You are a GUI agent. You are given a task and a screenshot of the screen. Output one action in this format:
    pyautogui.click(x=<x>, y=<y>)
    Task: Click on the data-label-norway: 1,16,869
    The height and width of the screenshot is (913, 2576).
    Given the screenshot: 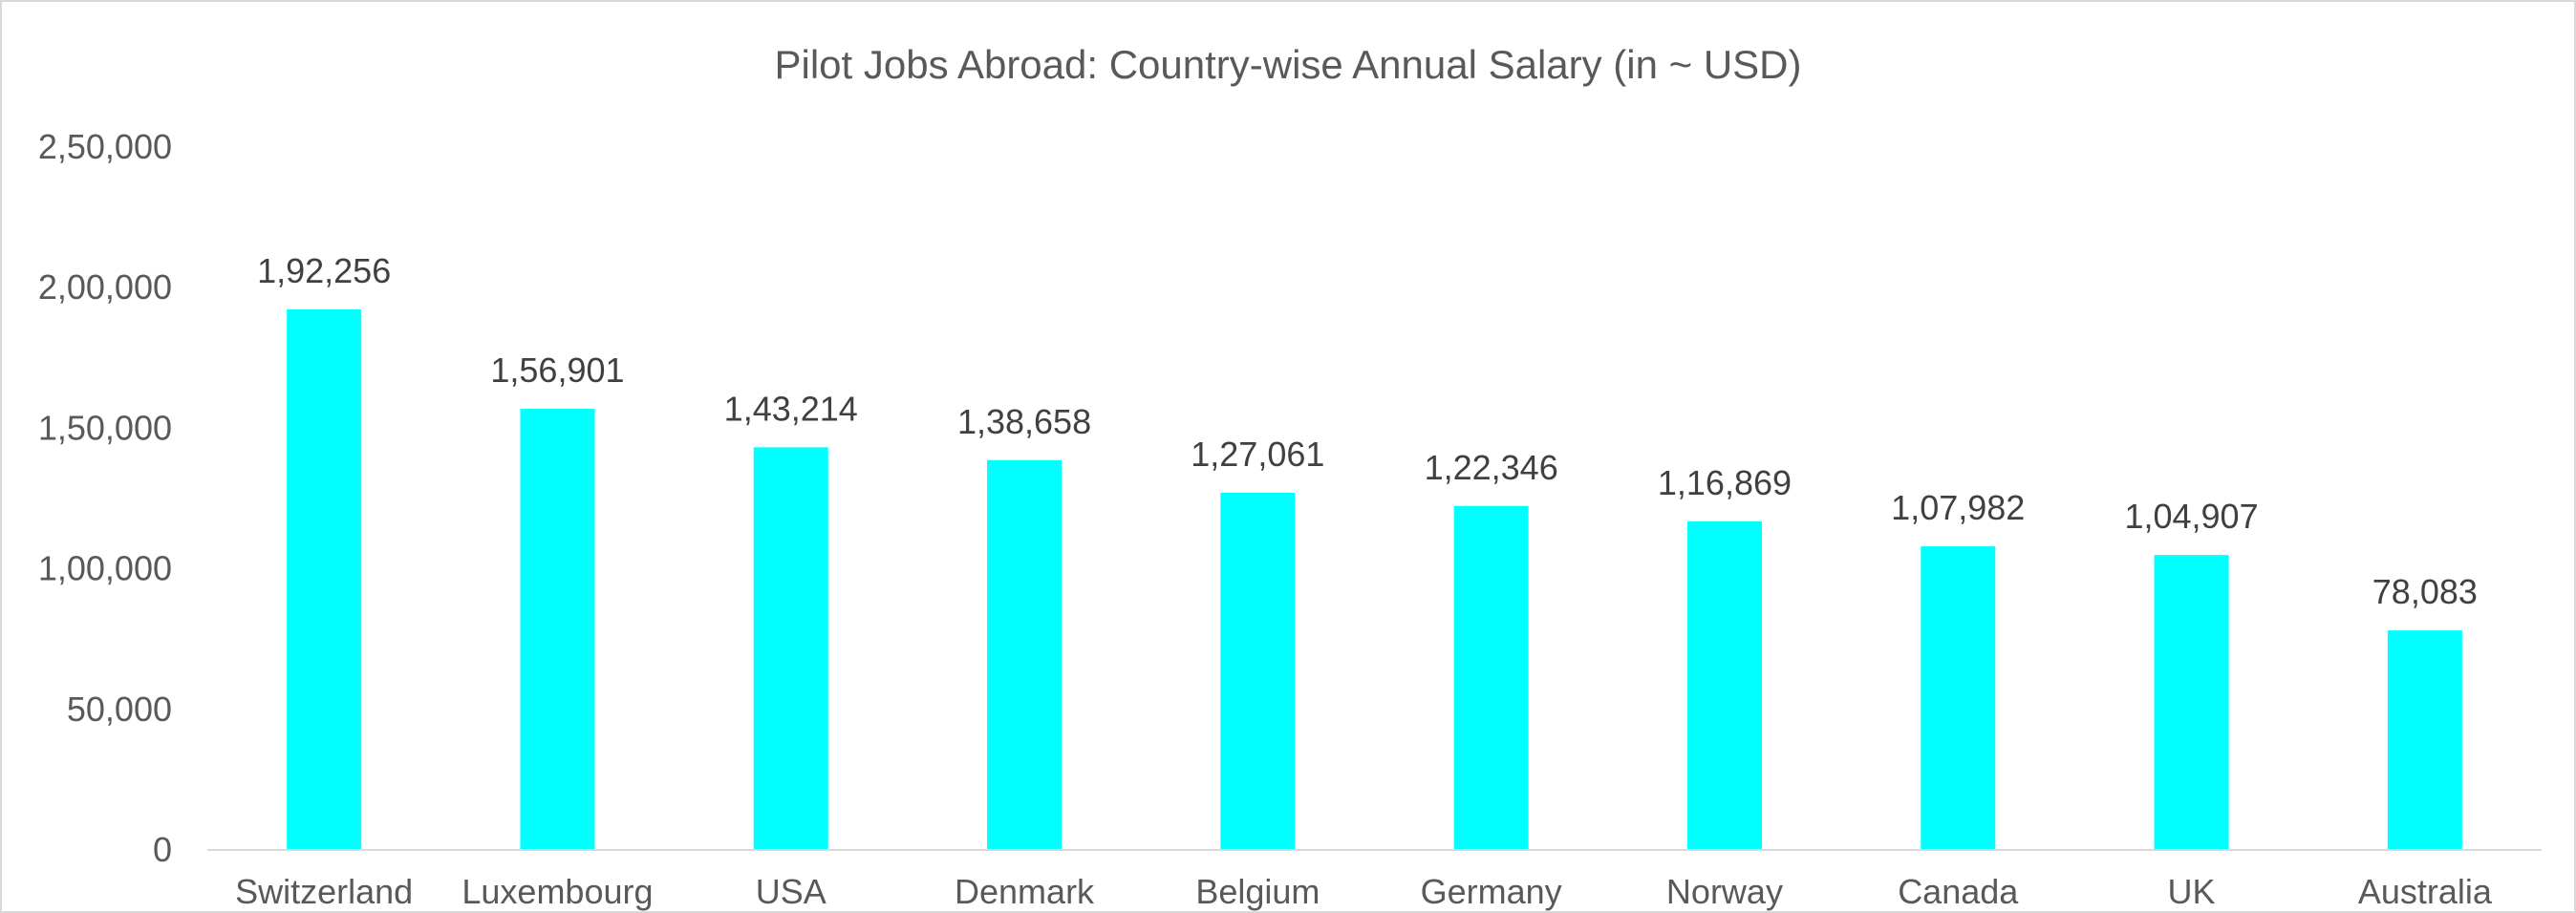 What is the action you would take?
    pyautogui.click(x=1725, y=482)
    